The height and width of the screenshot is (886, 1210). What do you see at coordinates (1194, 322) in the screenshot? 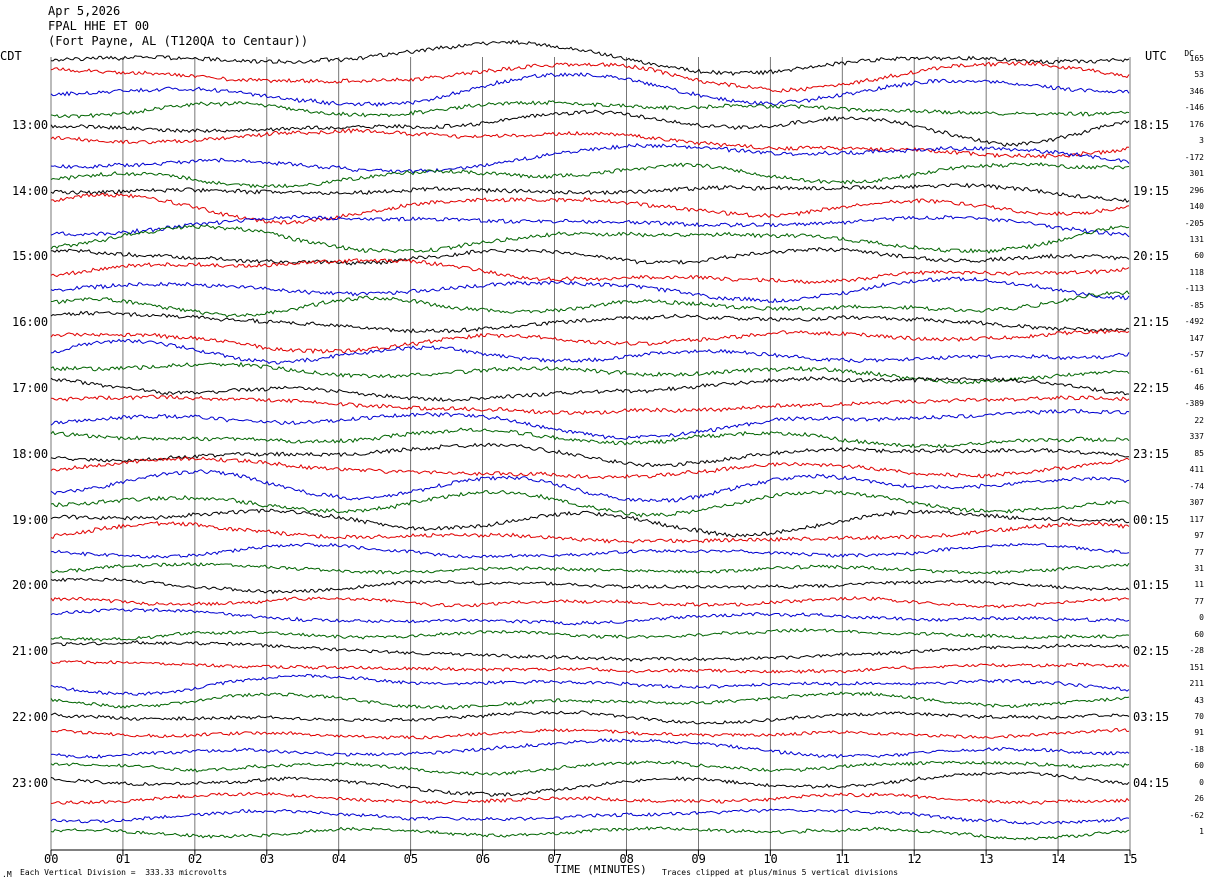
I see `dc-offset-label: -492` at bounding box center [1194, 322].